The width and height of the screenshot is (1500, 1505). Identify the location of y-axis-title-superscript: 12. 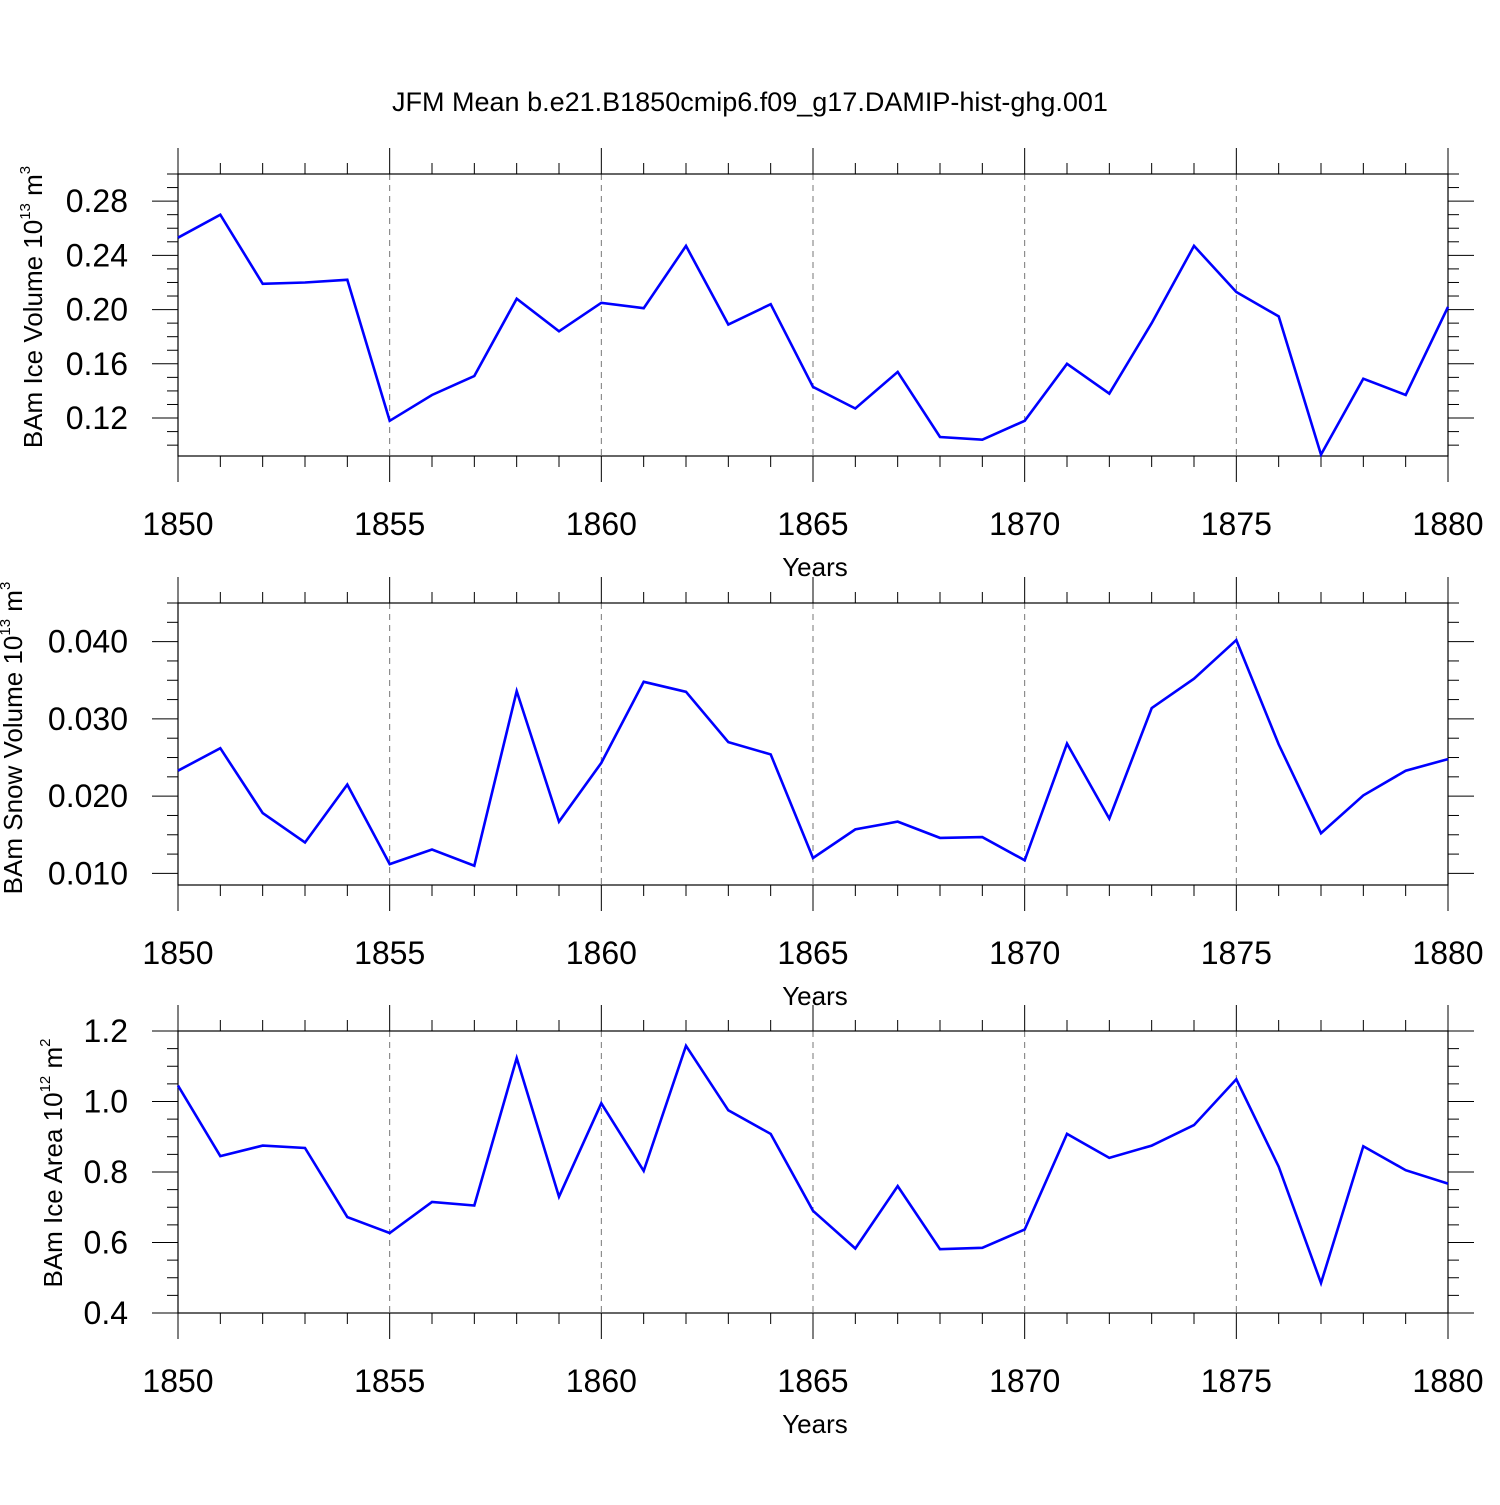
(45, 1084).